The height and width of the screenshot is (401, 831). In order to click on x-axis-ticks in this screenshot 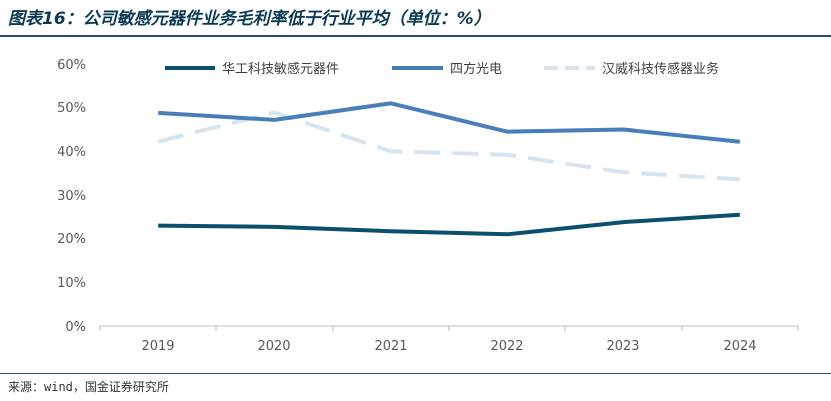, I will do `click(449, 328)`.